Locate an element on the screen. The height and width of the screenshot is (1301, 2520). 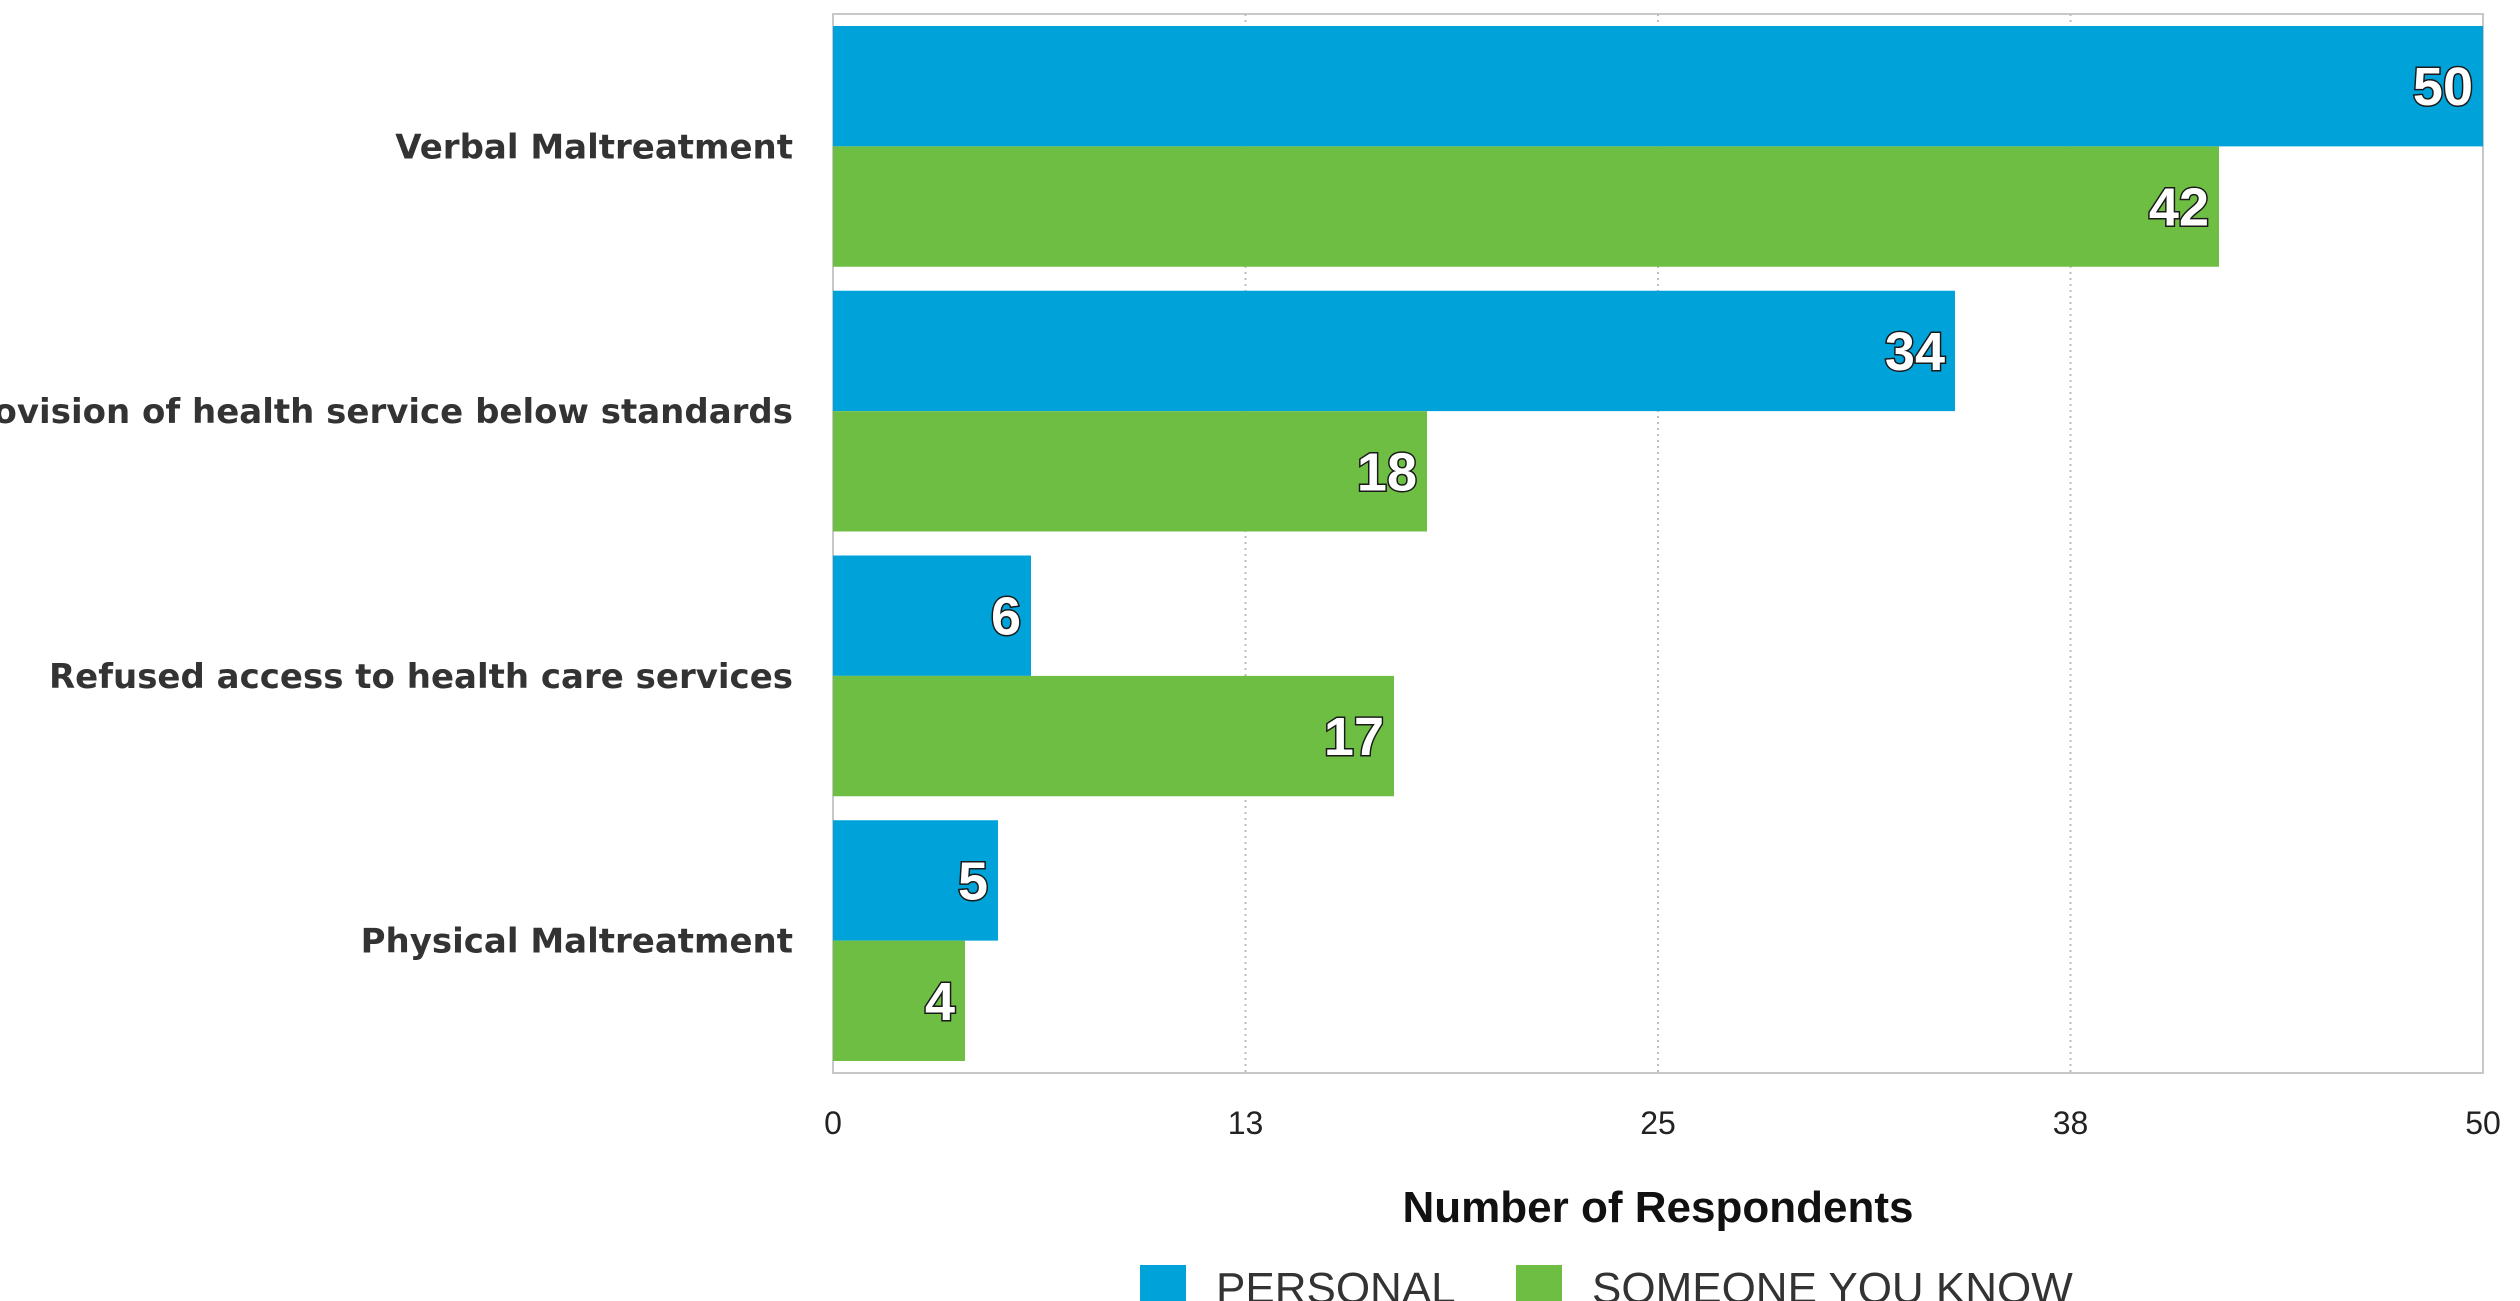
legend: PERSONAL SOMEONE YOU KNOW is located at coordinates (1606, 1282).